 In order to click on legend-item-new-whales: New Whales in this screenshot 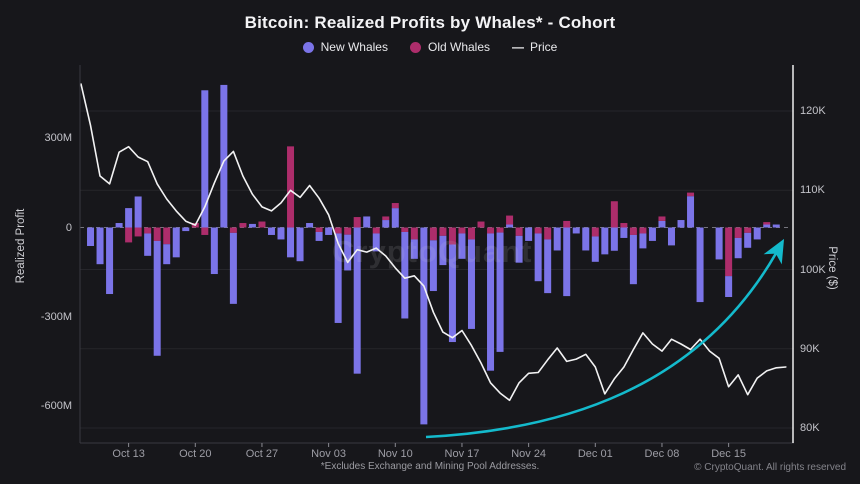, I will do `click(345, 47)`.